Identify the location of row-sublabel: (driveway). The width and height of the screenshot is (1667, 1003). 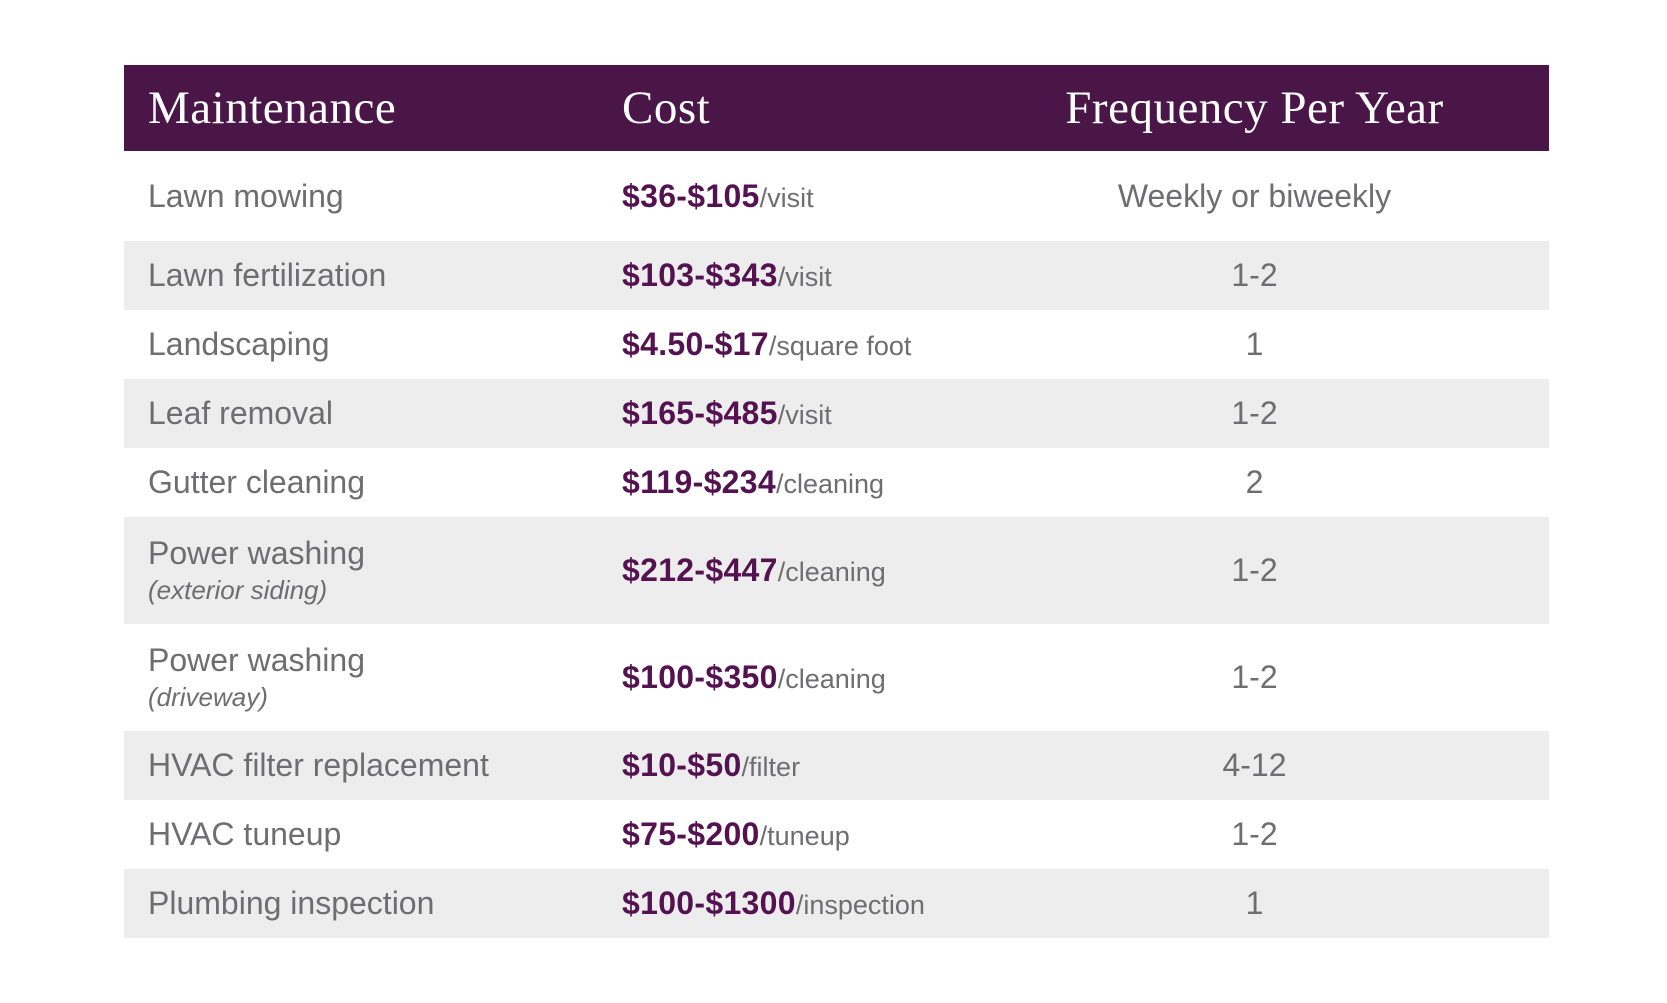
(208, 696).